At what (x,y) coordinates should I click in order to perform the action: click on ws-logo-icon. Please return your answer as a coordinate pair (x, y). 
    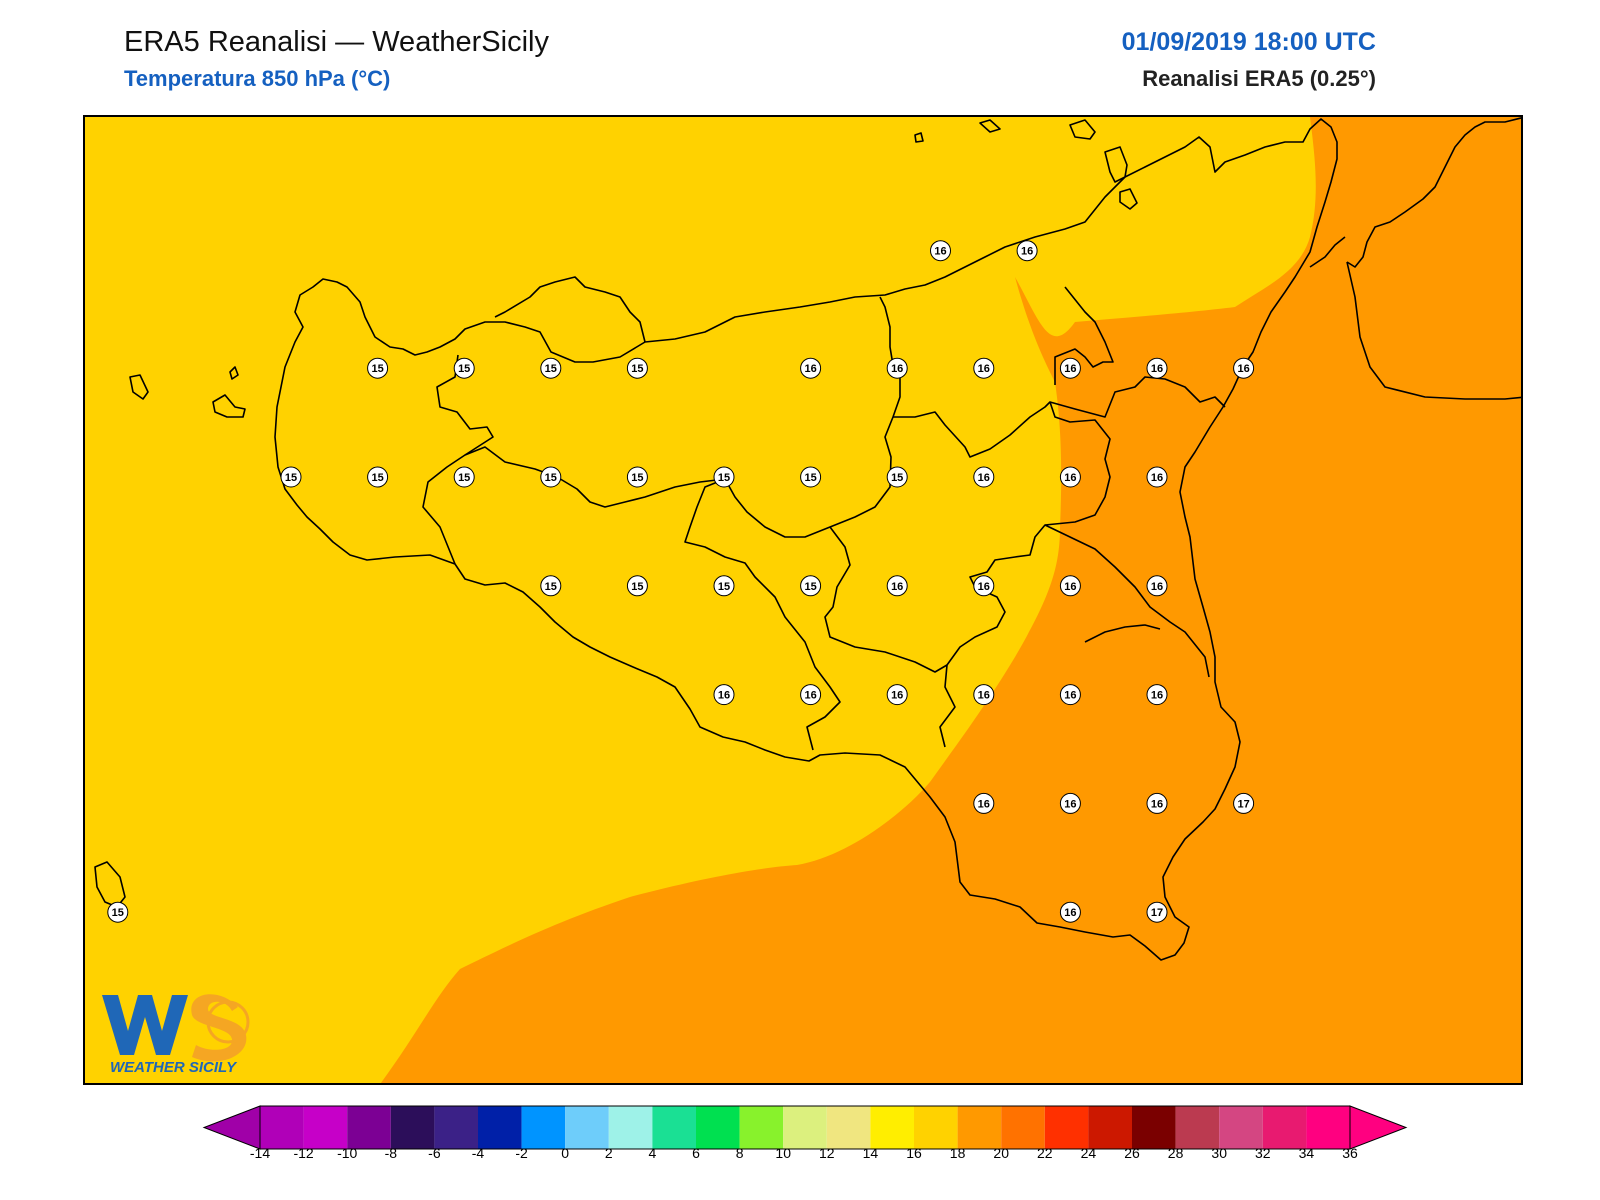
    Looking at the image, I should click on (175, 1024).